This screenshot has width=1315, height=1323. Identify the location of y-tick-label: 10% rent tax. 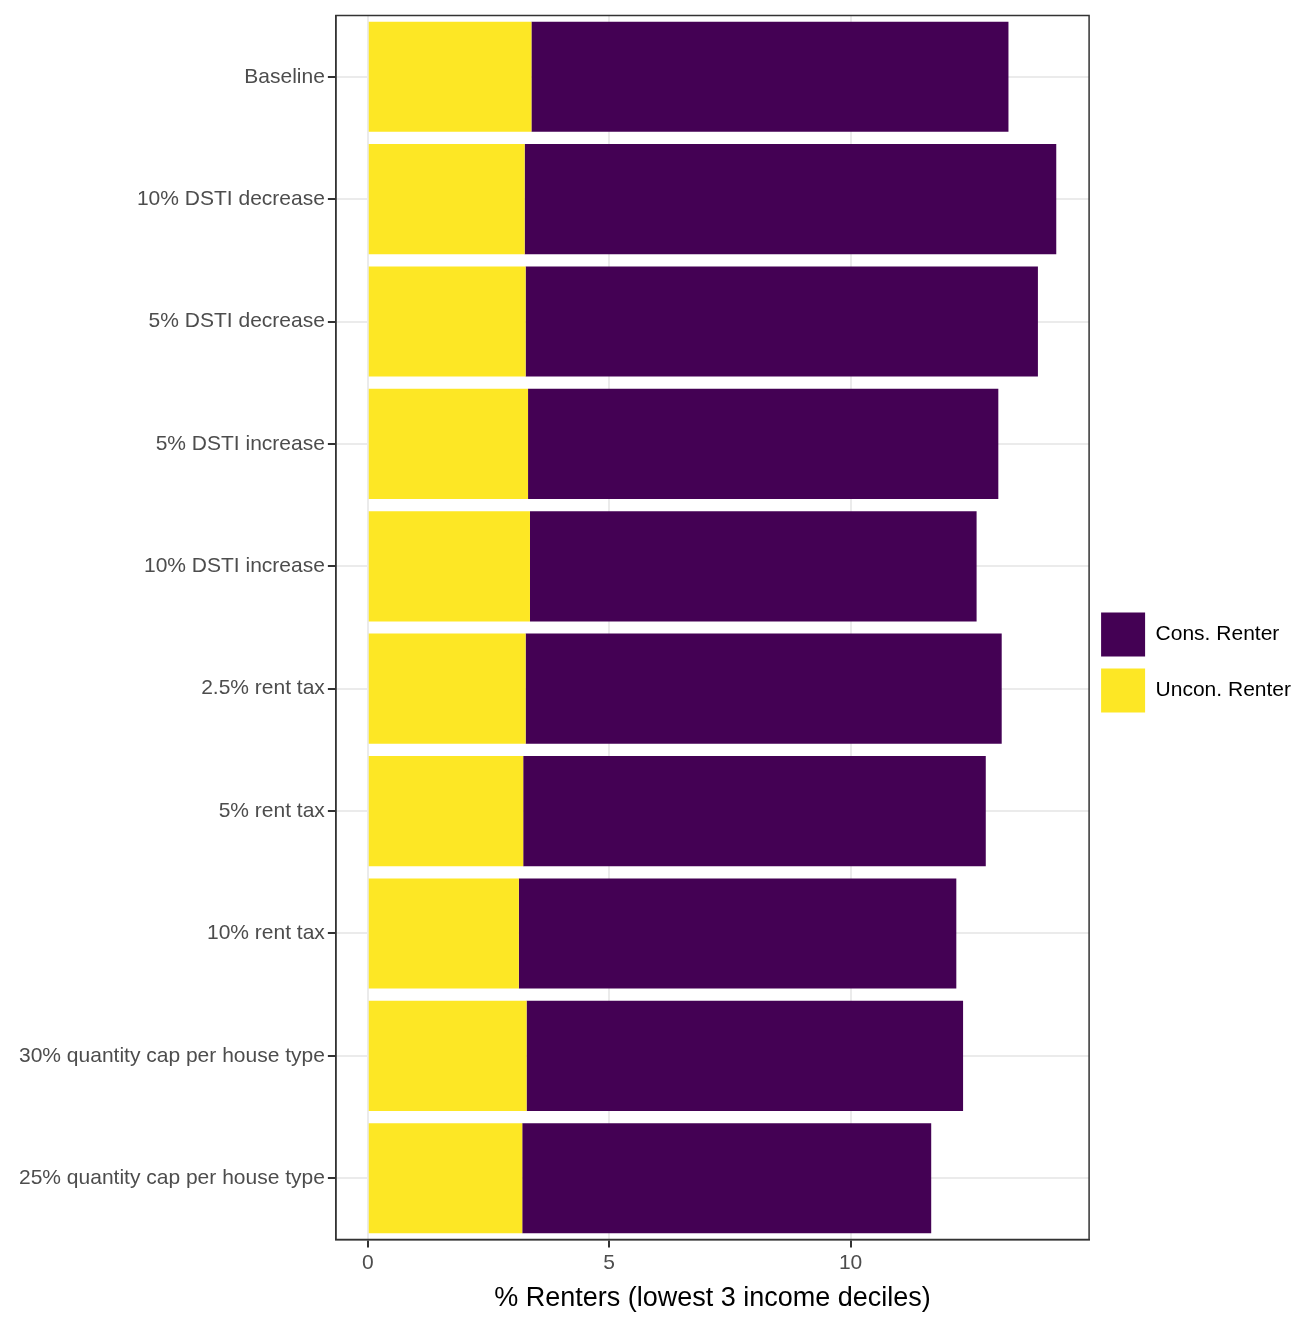
(266, 932).